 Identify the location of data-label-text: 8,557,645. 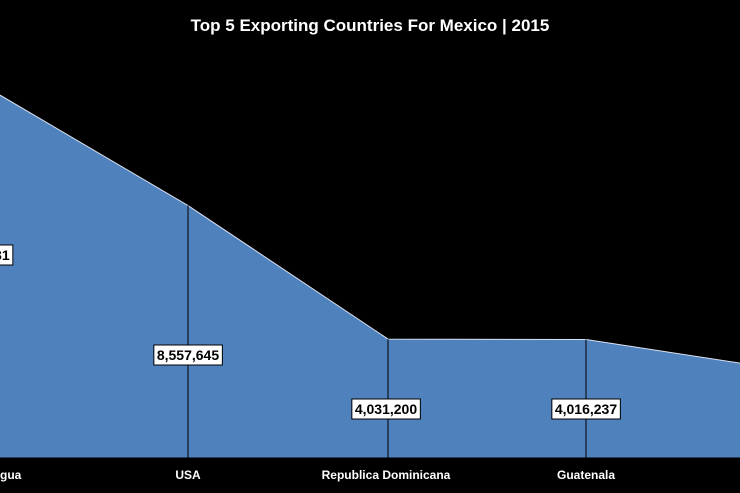
(188, 355).